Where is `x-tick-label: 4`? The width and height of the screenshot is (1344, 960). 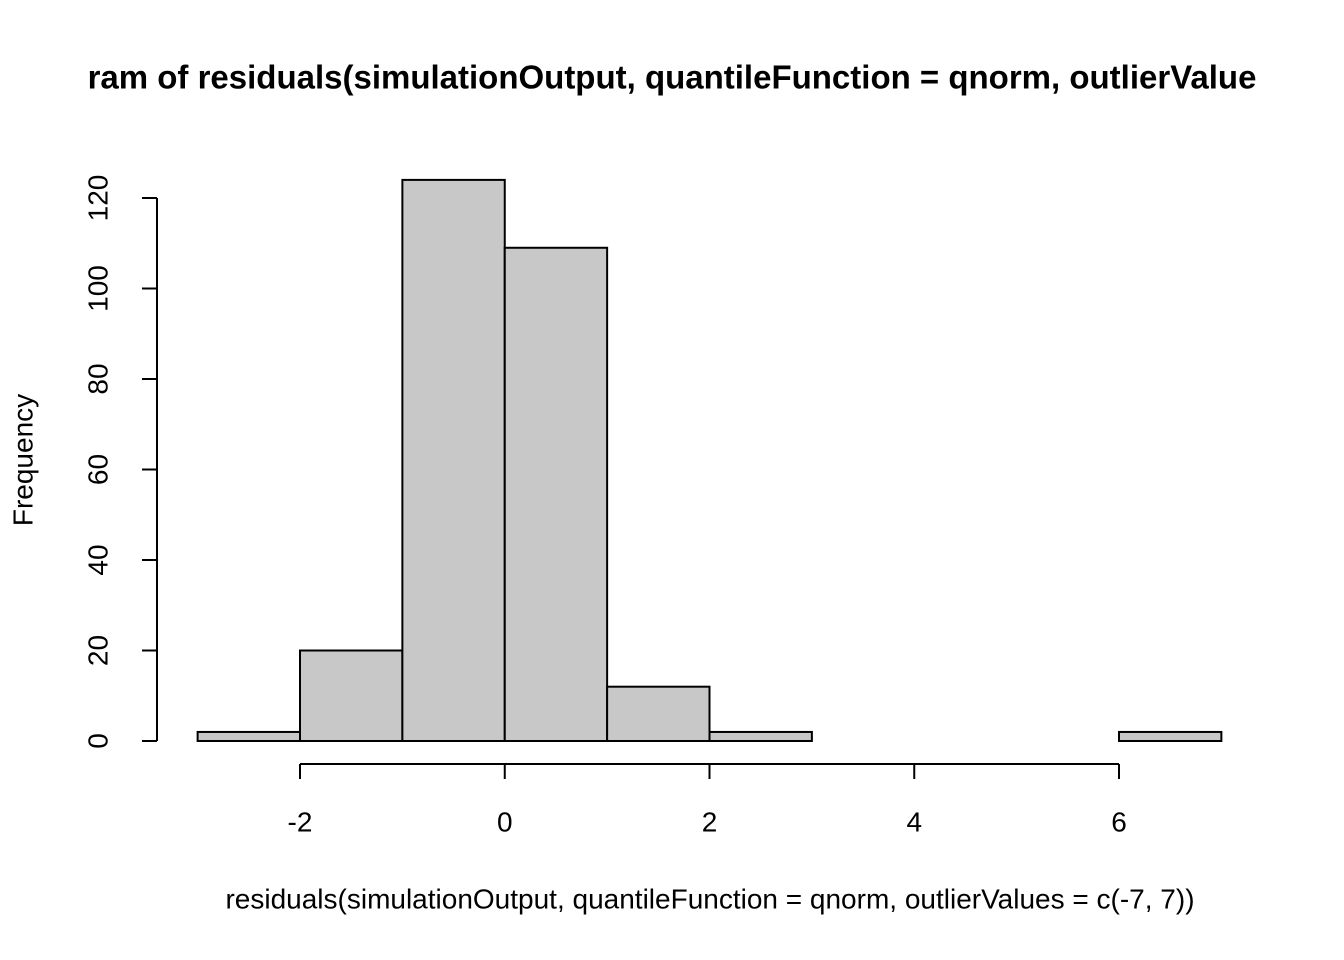
x-tick-label: 4 is located at coordinates (914, 821).